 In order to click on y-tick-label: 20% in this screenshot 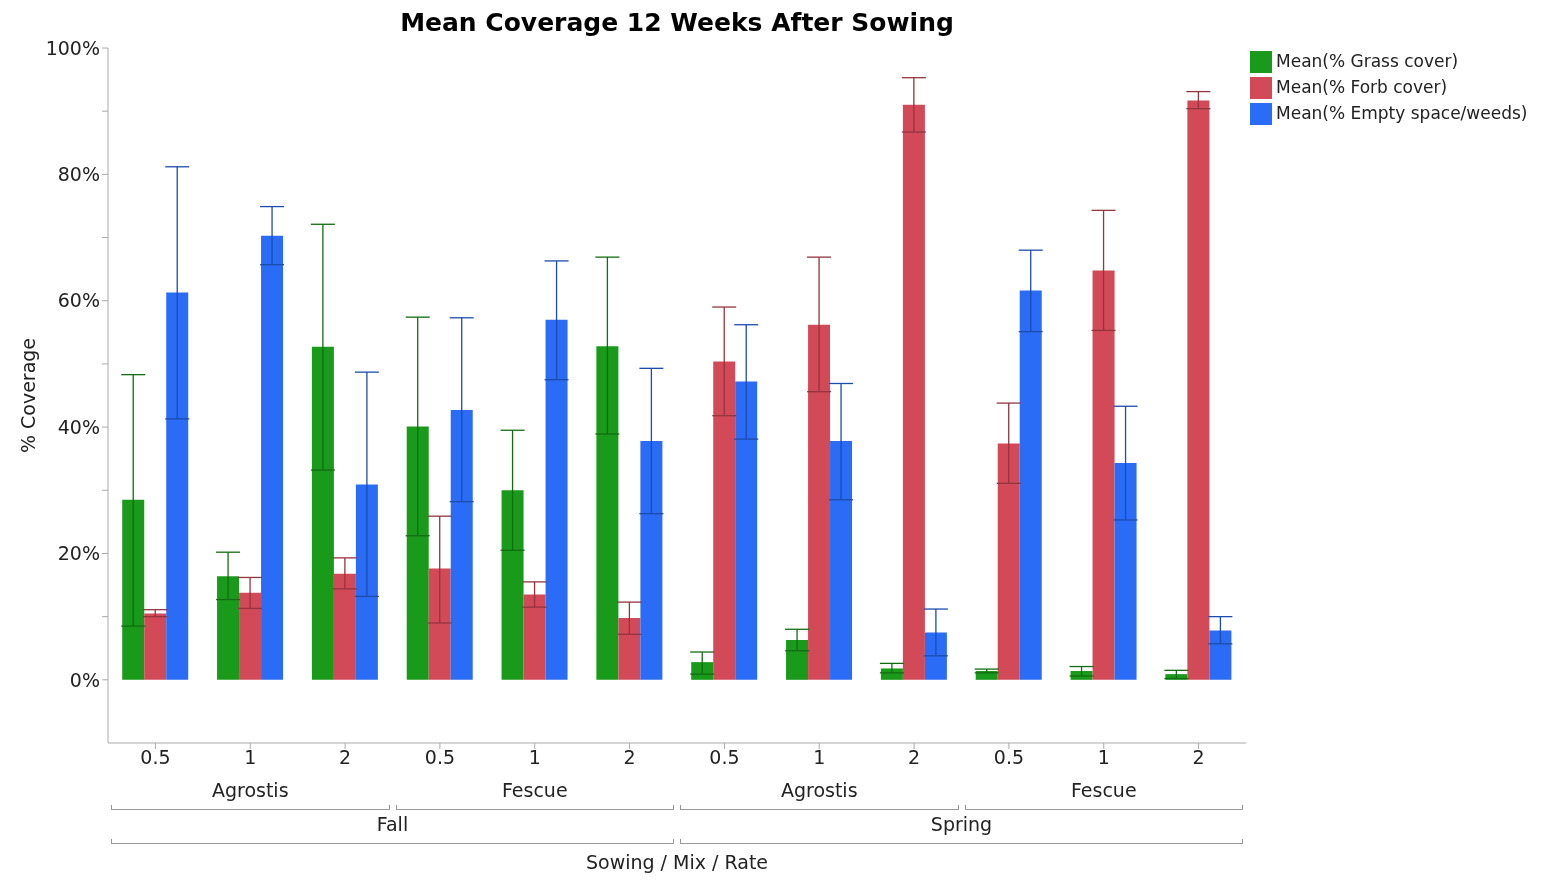, I will do `click(78, 553)`.